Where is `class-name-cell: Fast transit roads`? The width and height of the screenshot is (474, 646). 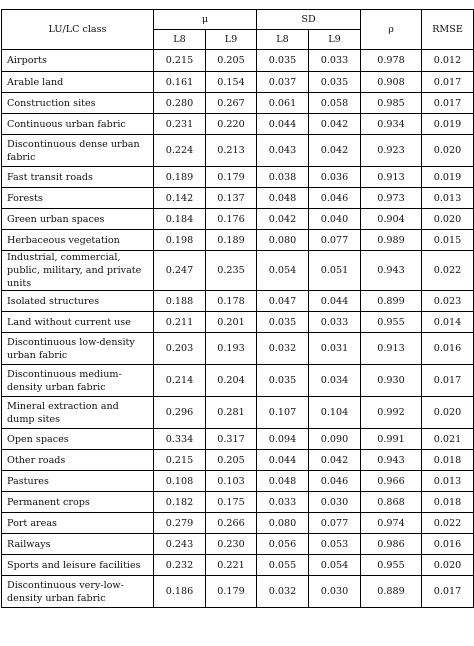
class-name-cell: Fast transit roads is located at coordinates (77, 177).